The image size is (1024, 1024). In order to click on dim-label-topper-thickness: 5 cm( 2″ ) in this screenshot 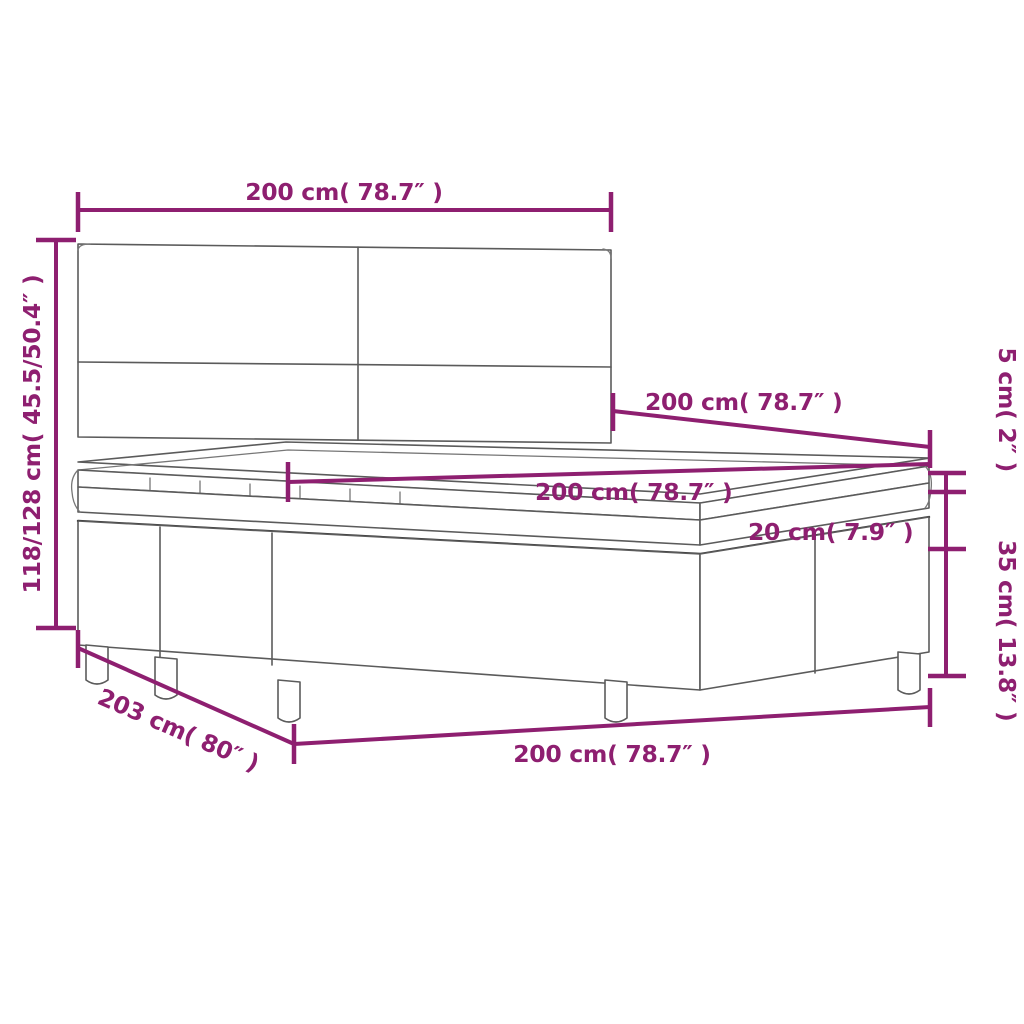, I will do `click(1007, 409)`.